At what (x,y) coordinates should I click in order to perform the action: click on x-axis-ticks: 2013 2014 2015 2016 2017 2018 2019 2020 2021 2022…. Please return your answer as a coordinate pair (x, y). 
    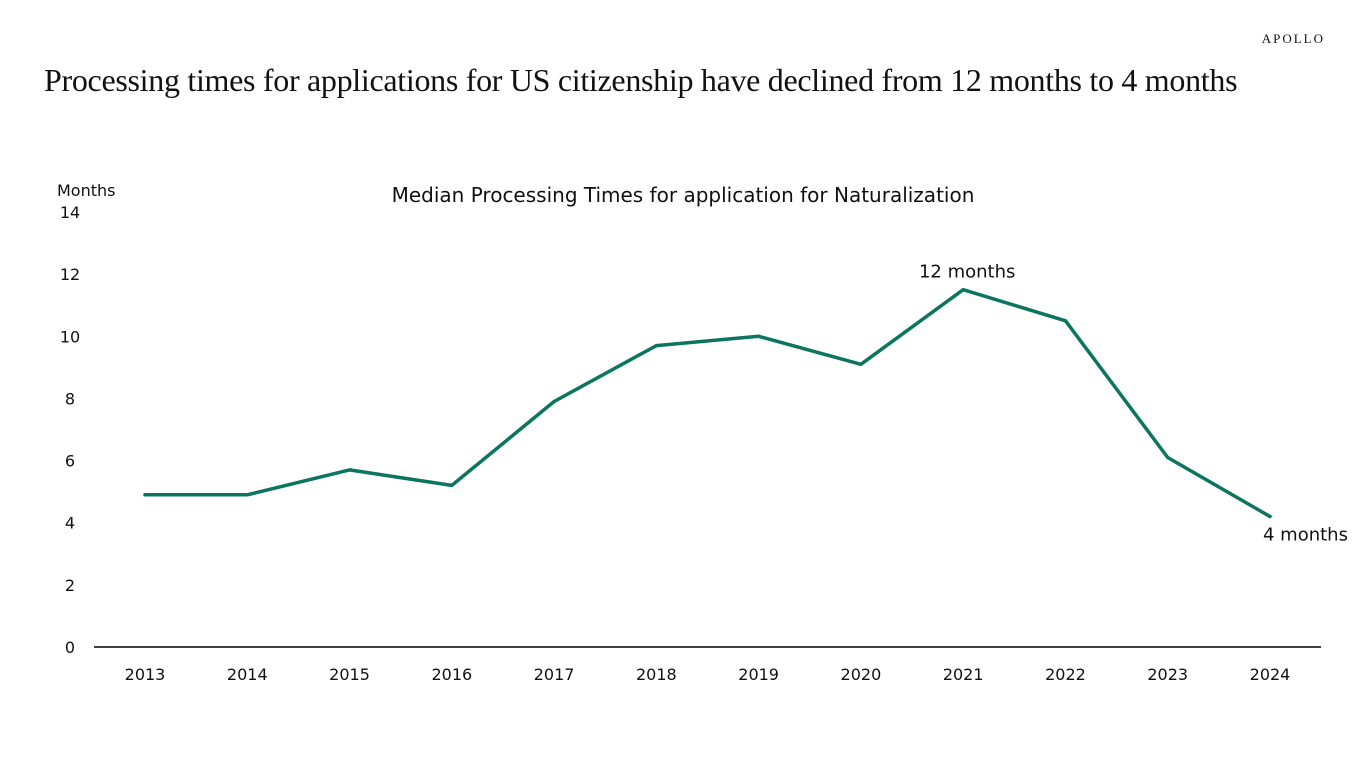
    Looking at the image, I should click on (708, 674).